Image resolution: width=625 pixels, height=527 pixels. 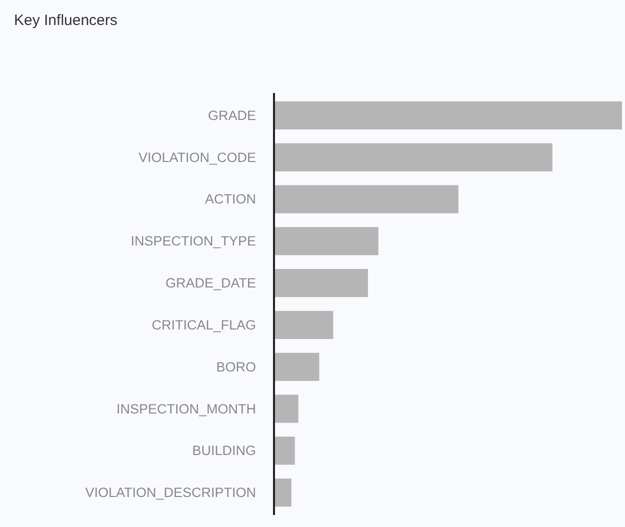 What do you see at coordinates (232, 115) in the screenshot?
I see `y-tick-label: GRADE` at bounding box center [232, 115].